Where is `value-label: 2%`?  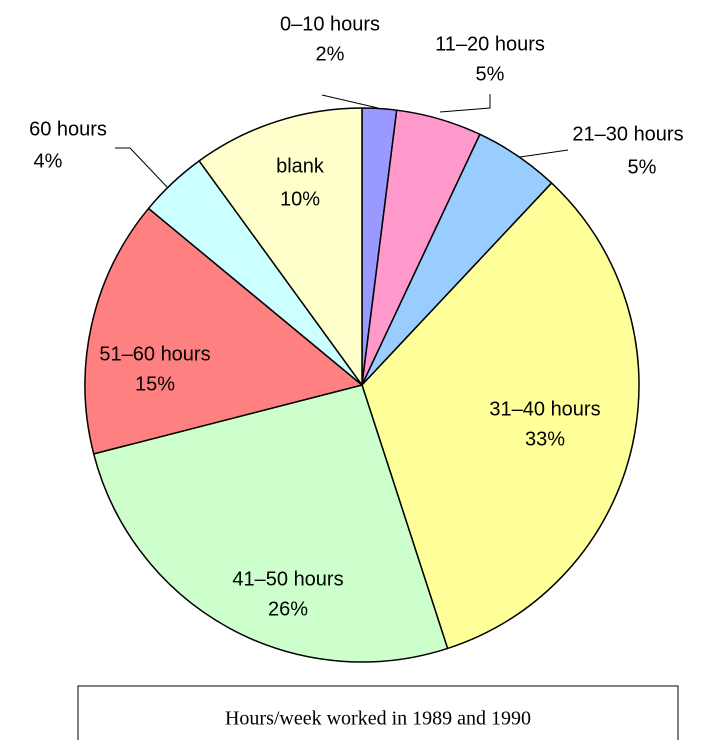 value-label: 2% is located at coordinates (330, 54).